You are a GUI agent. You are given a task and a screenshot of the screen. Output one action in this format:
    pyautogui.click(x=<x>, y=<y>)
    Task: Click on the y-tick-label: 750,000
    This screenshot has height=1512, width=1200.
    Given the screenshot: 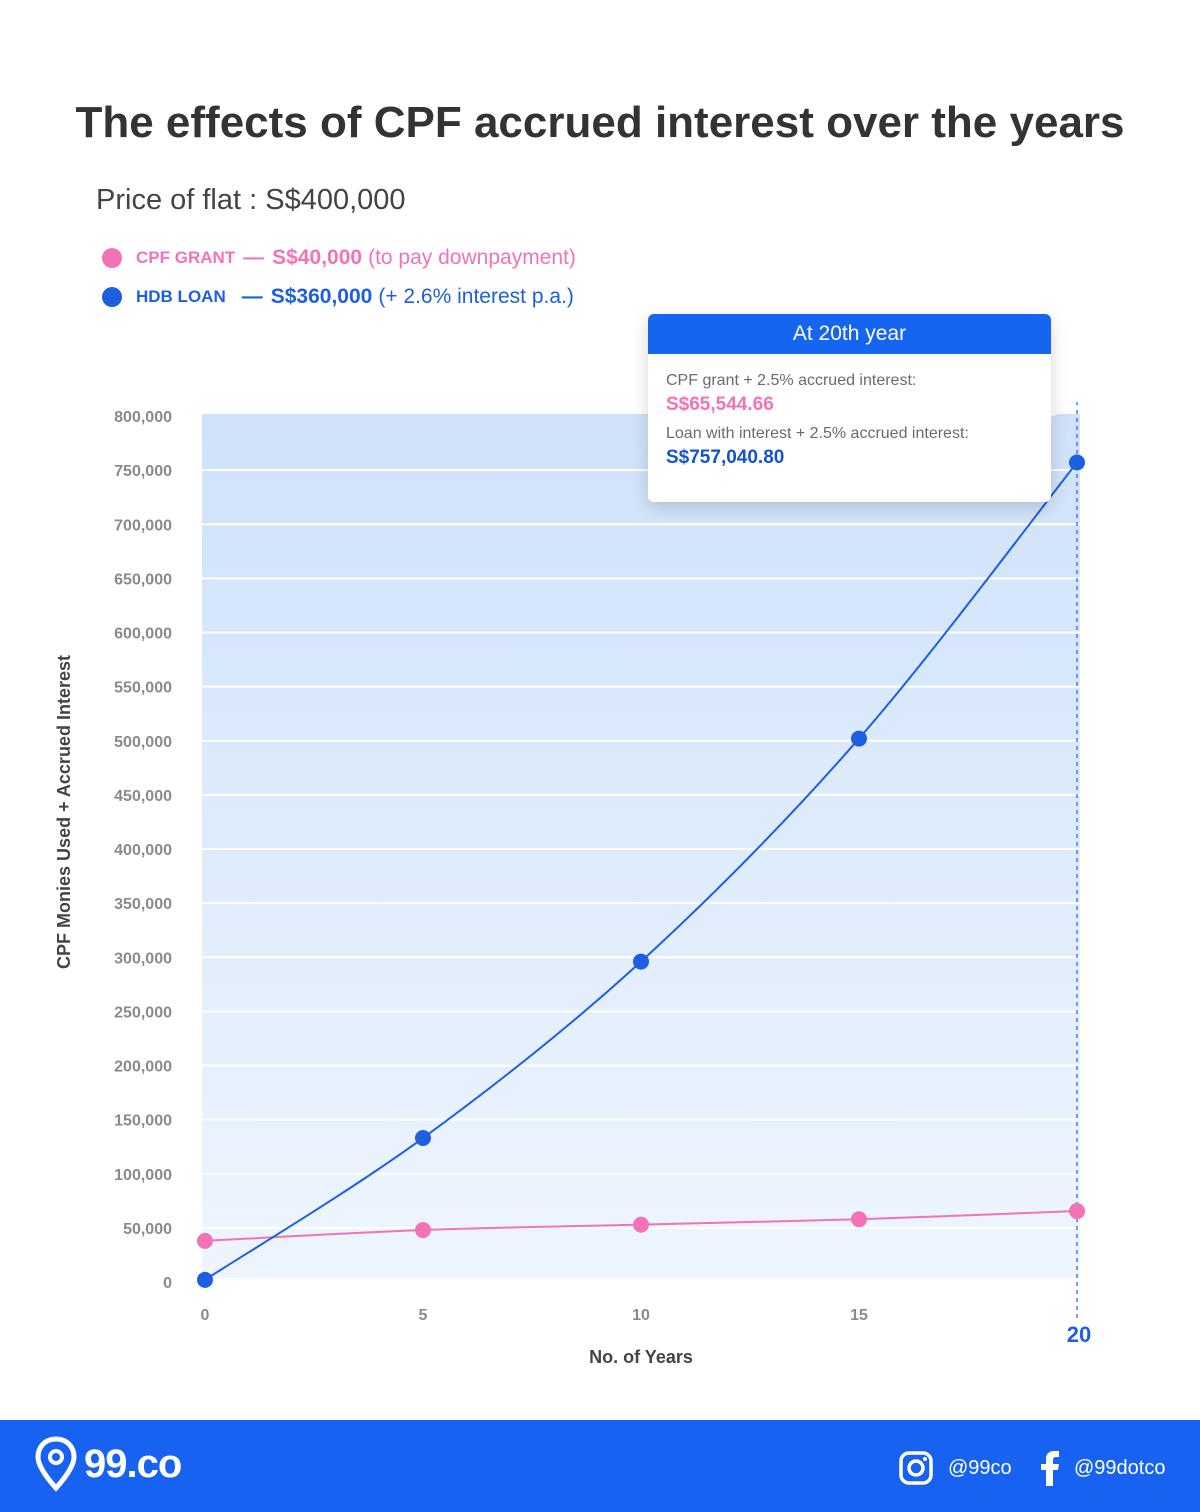 What is the action you would take?
    pyautogui.click(x=143, y=471)
    